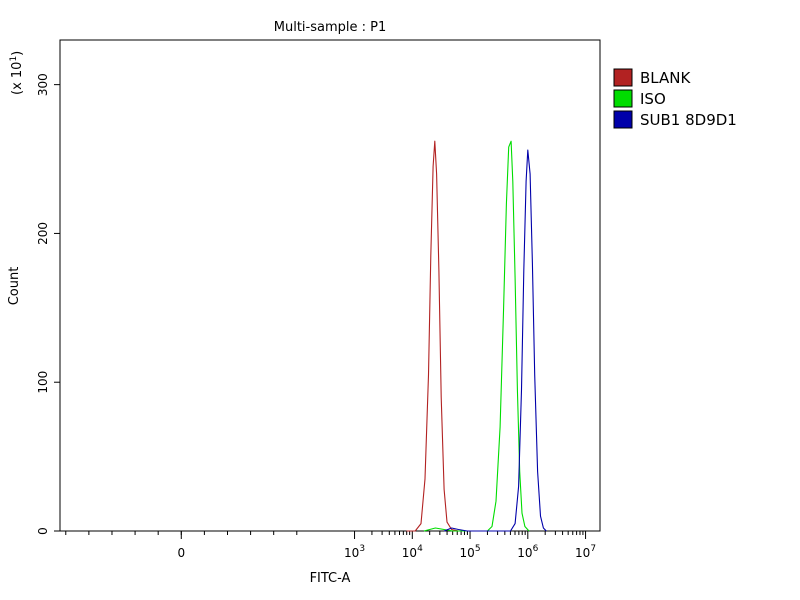  Describe the element at coordinates (688, 120) in the screenshot. I see `legend-label: SUB1 8D9D1` at that location.